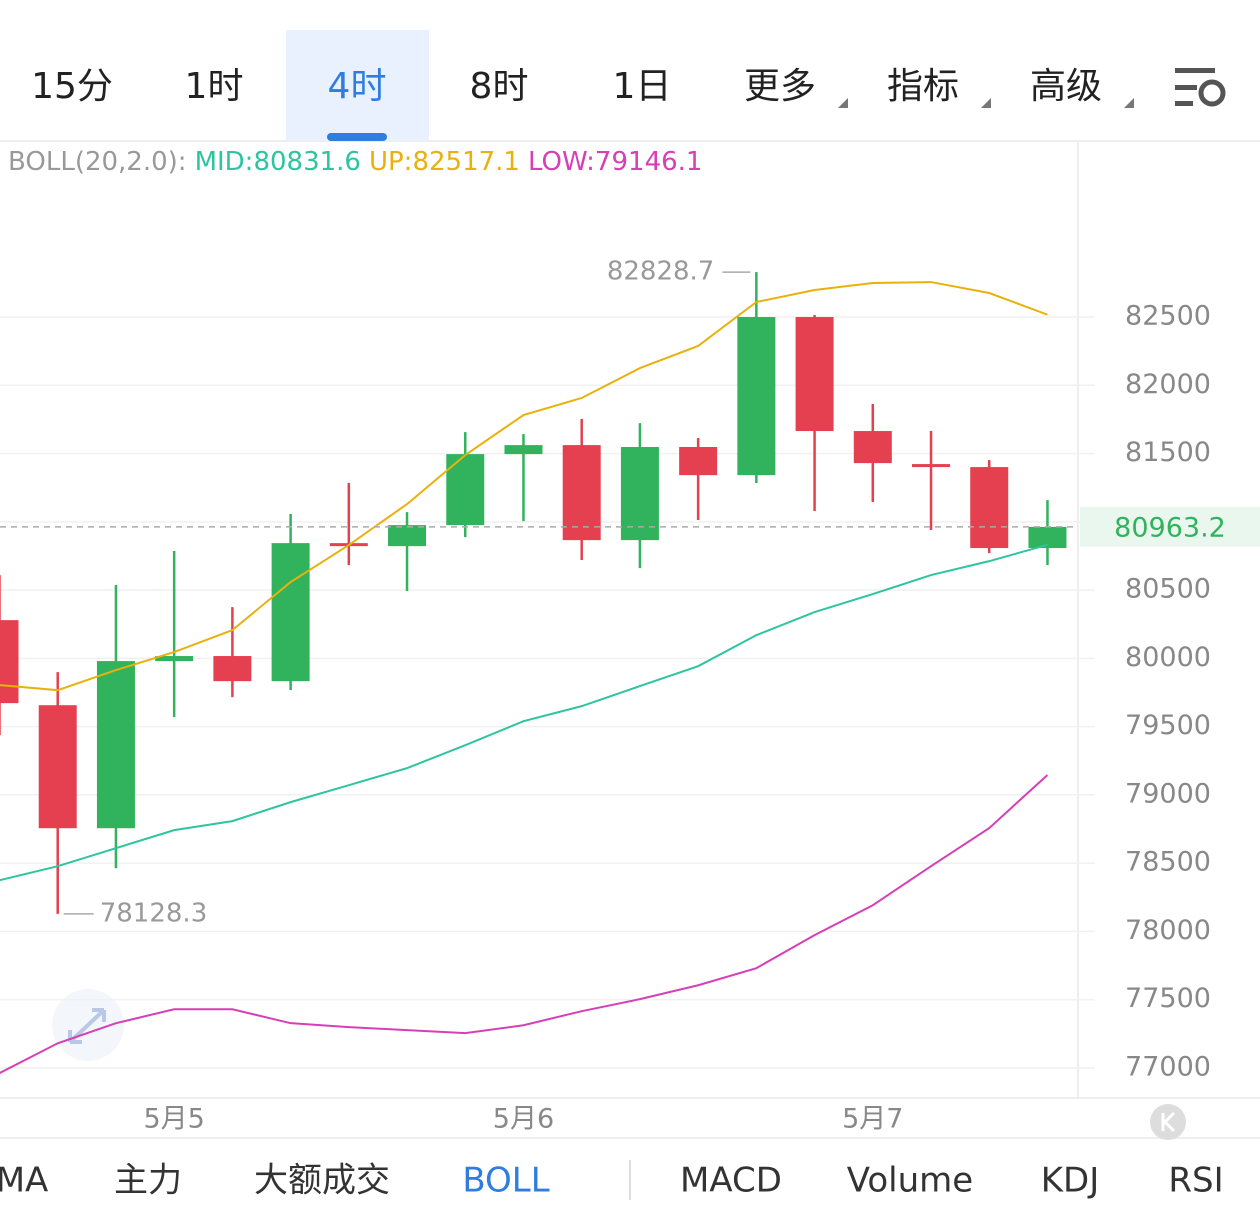  I want to click on y-tick-label: 78000, so click(1168, 930).